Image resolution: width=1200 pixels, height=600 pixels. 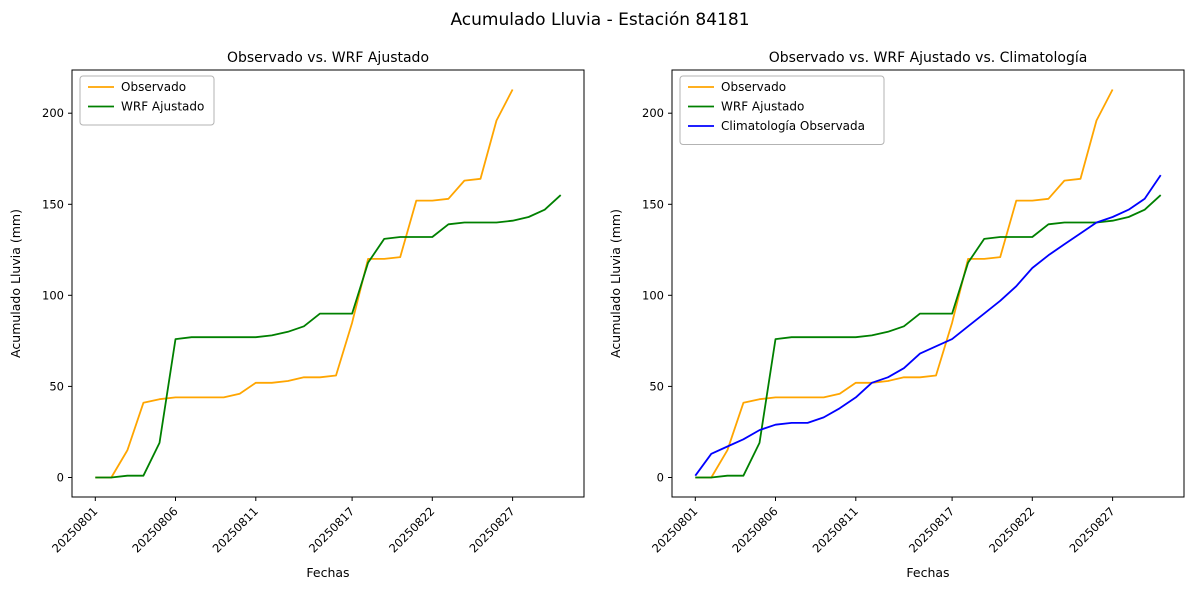 What do you see at coordinates (793, 126) in the screenshot?
I see `legend-label-climatologia-observada: Climatología Observada` at bounding box center [793, 126].